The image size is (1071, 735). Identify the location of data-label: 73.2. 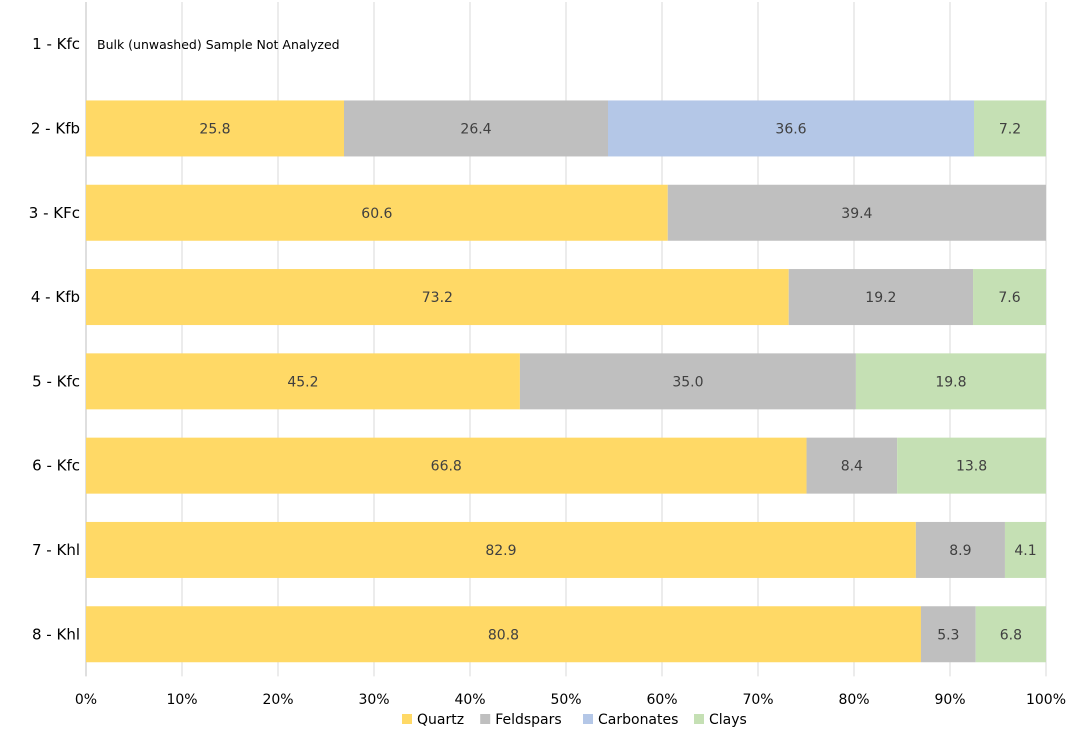
(437, 298).